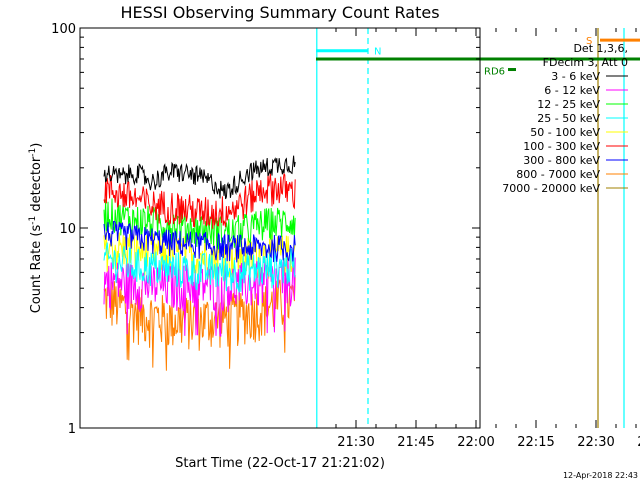 This screenshot has height=480, width=640. Describe the element at coordinates (535, 442) in the screenshot. I see `x-tick-label-3: 22:15` at that location.